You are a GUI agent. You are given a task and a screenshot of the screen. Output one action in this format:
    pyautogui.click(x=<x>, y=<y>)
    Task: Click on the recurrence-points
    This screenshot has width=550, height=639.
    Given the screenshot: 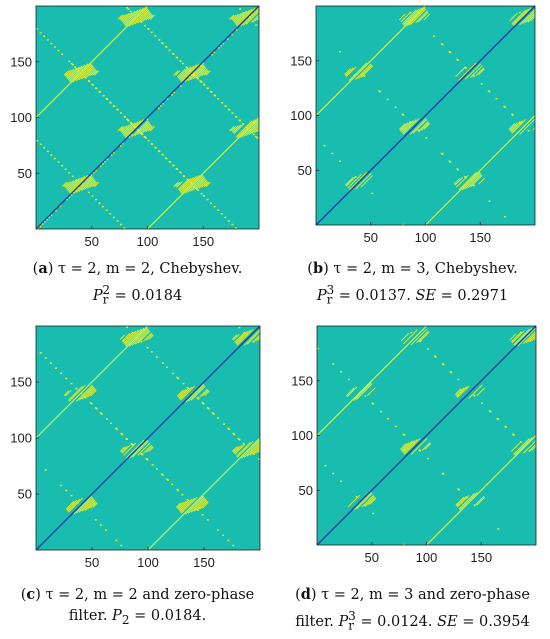 What is the action you would take?
    pyautogui.click(x=426, y=435)
    